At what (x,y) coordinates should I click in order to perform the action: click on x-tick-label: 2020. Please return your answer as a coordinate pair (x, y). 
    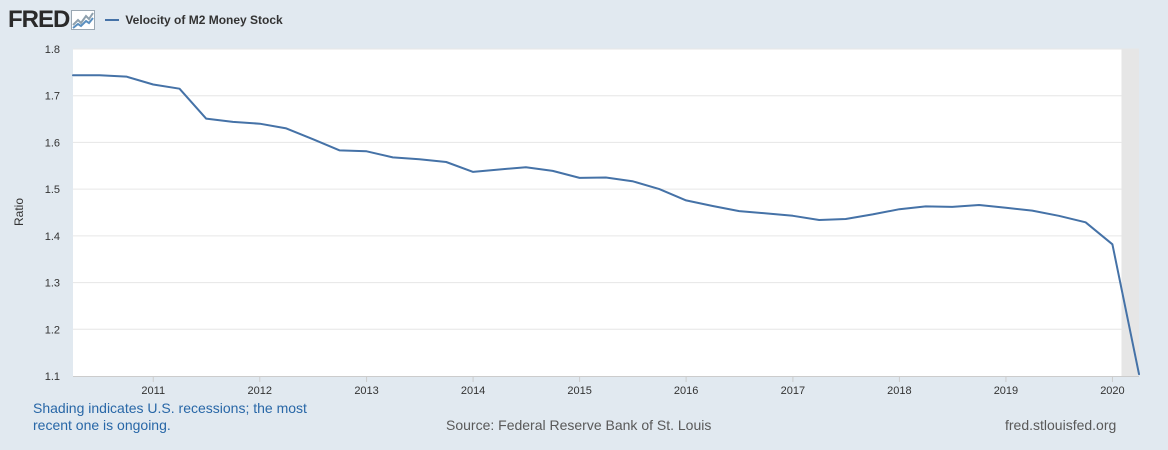
    Looking at the image, I should click on (1112, 391).